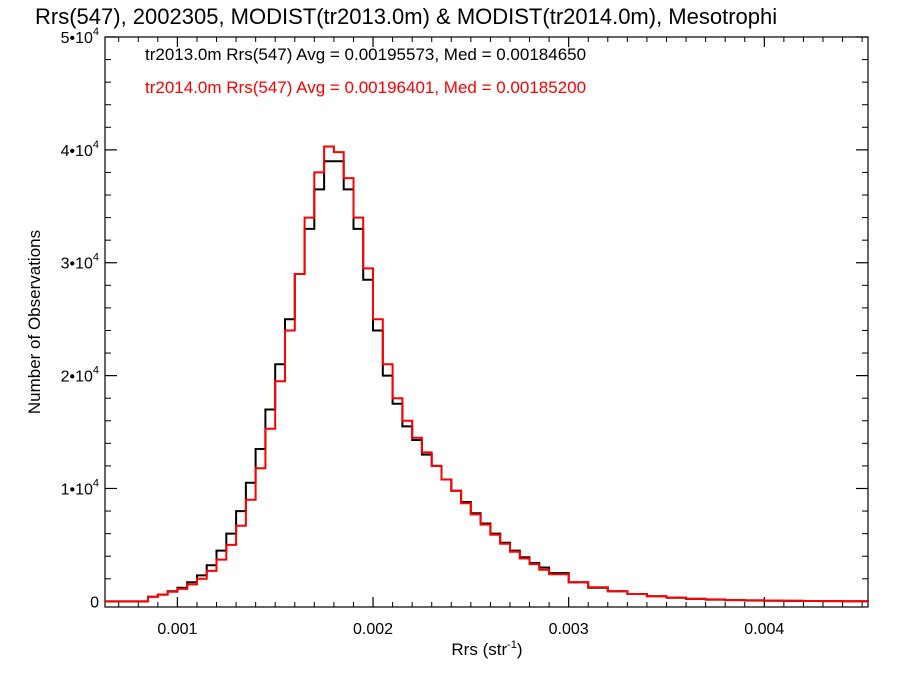  I want to click on y-tick-label: 2•104, so click(80, 375).